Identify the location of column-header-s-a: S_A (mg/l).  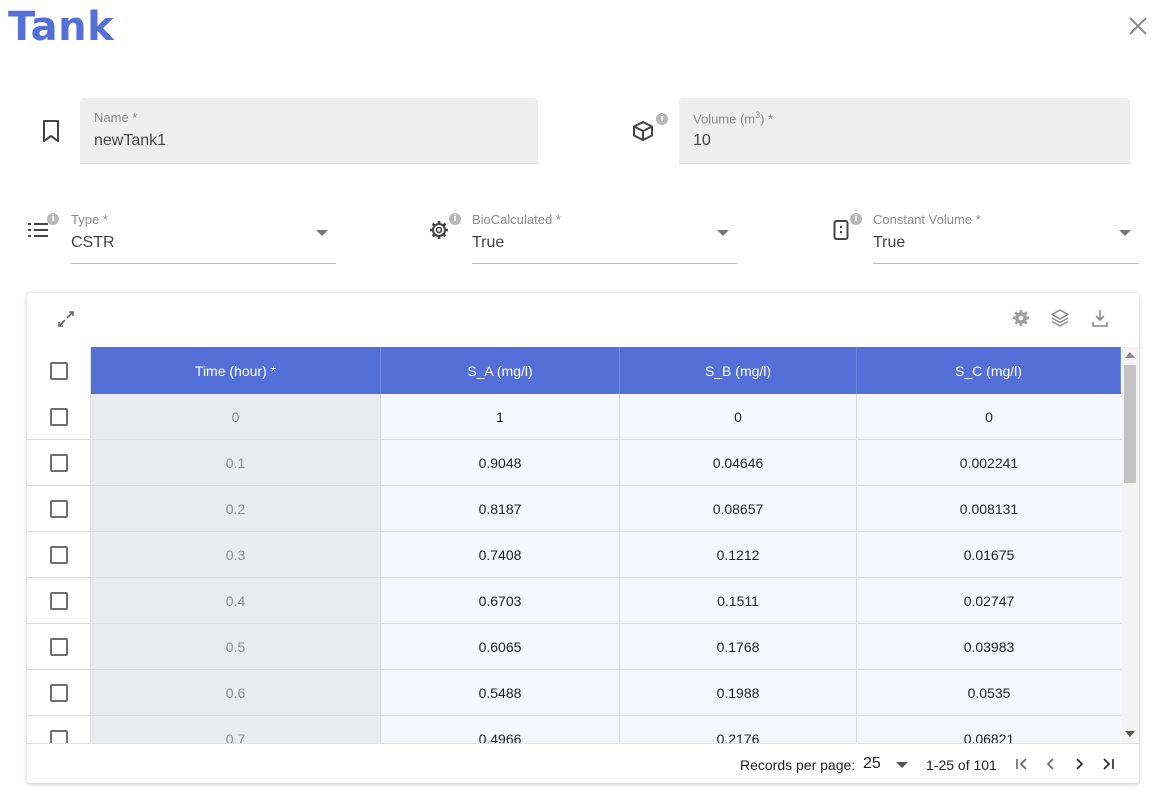
(500, 370).